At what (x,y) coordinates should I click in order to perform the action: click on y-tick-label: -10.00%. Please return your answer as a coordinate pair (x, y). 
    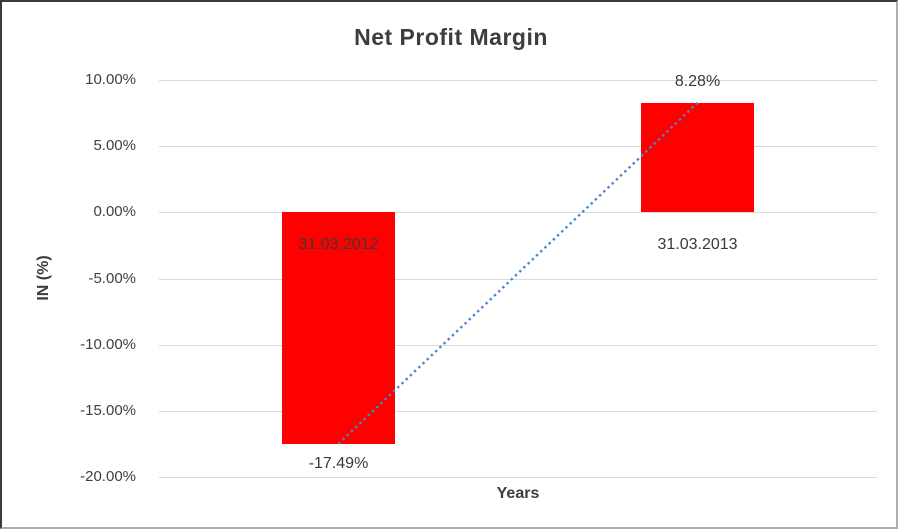
    Looking at the image, I should click on (108, 344).